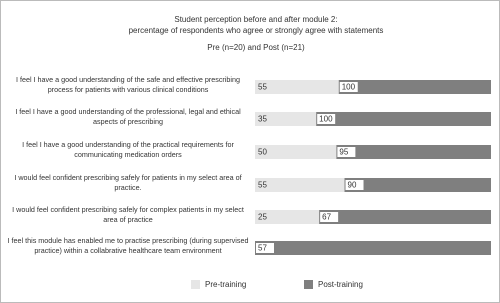 The image size is (500, 303). I want to click on data-label: 25, so click(262, 217).